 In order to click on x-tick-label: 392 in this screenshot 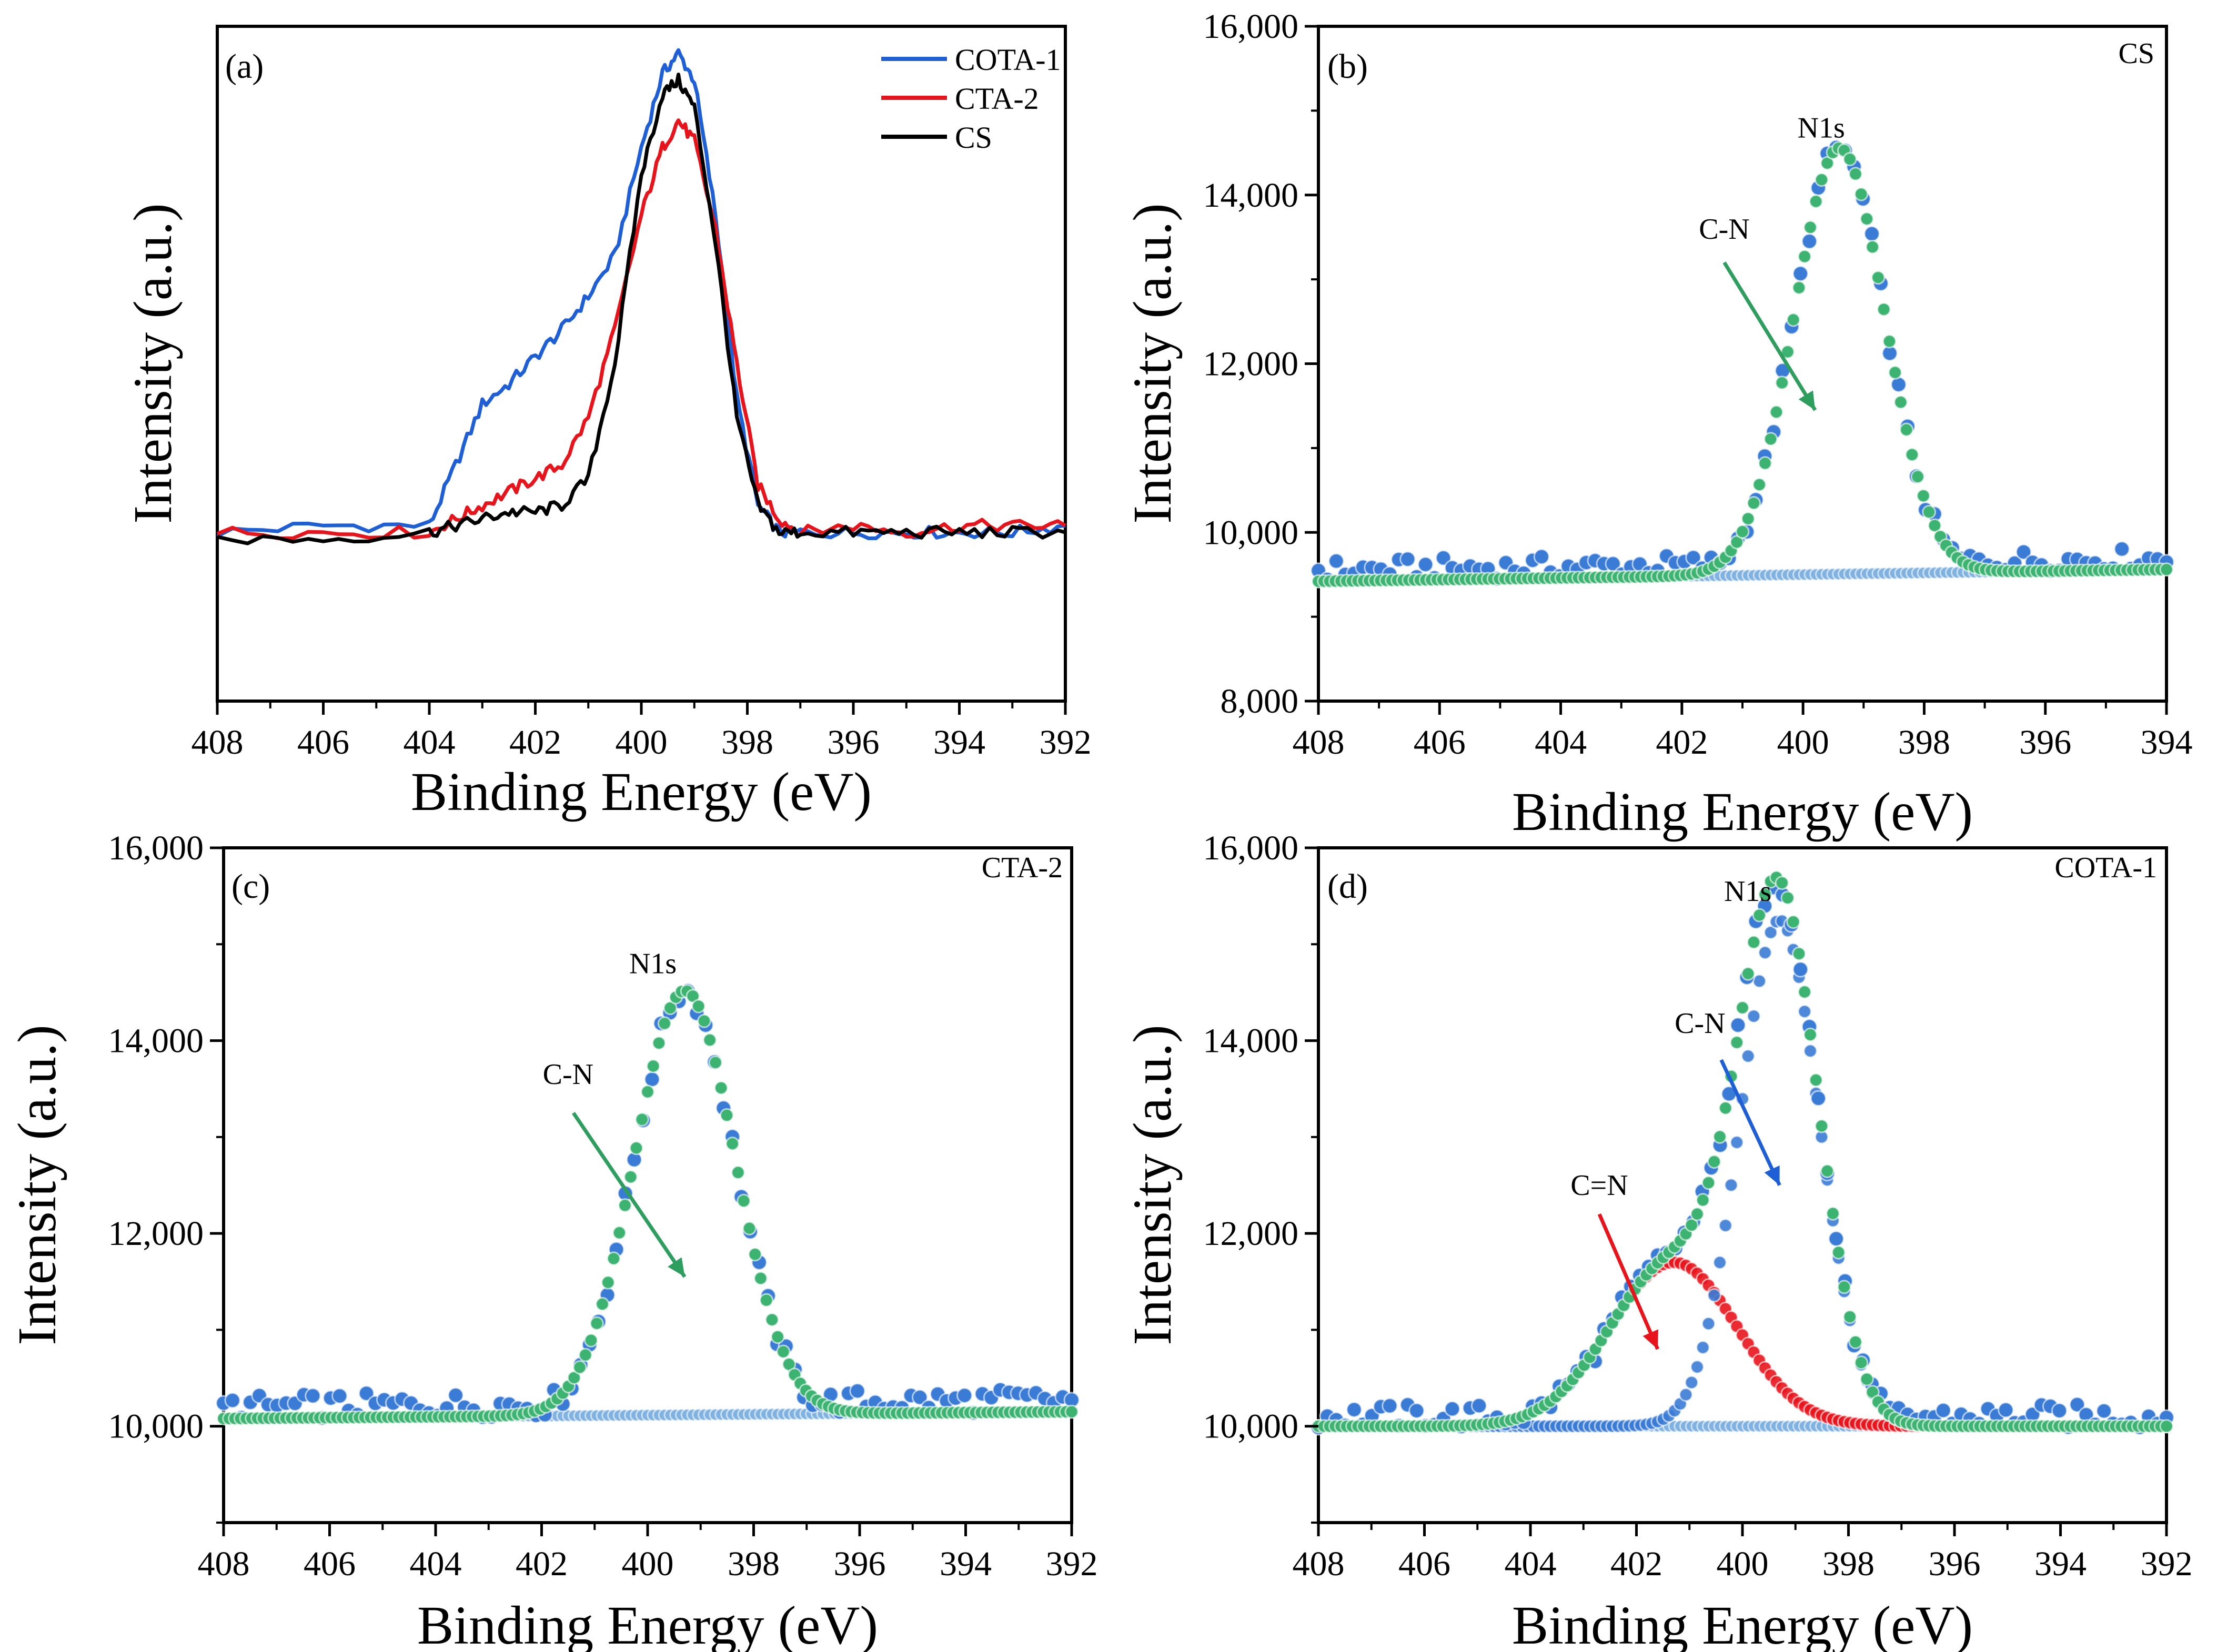, I will do `click(2167, 1564)`.